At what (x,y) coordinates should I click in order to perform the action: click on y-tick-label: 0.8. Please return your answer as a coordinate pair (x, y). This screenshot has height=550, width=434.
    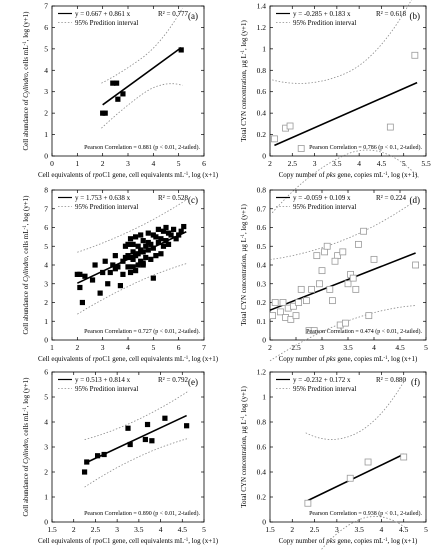
    Looking at the image, I should click on (262, 70).